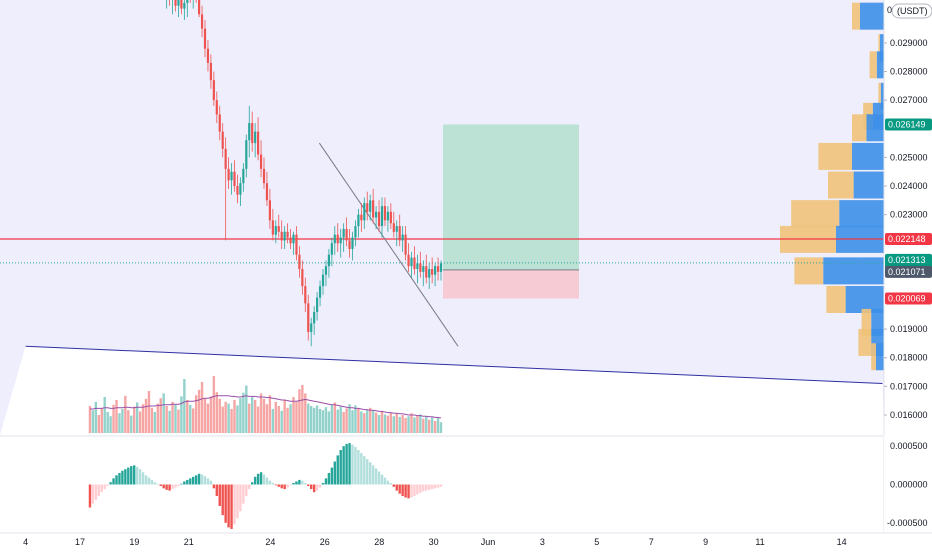 The width and height of the screenshot is (932, 555). I want to click on time-axis: 4 17 19 21 24 26 28 30 Jun 3 5 7 9 11 14, so click(466, 539).